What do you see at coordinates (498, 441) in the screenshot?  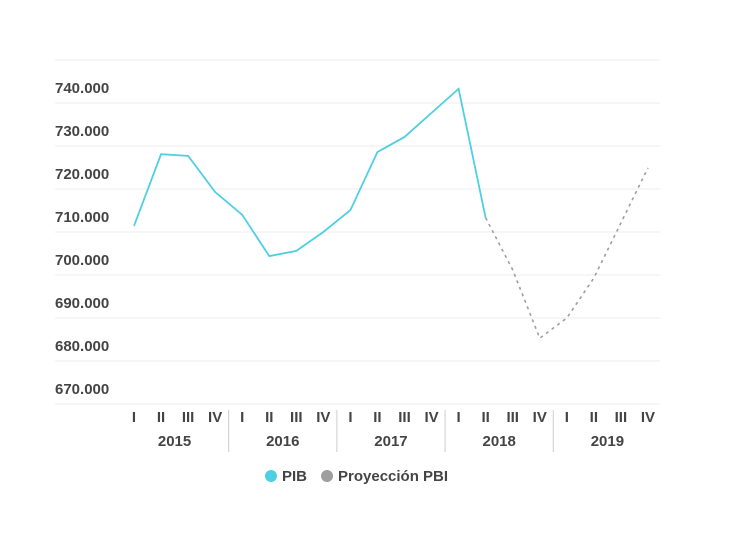 I see `year-label: 2018` at bounding box center [498, 441].